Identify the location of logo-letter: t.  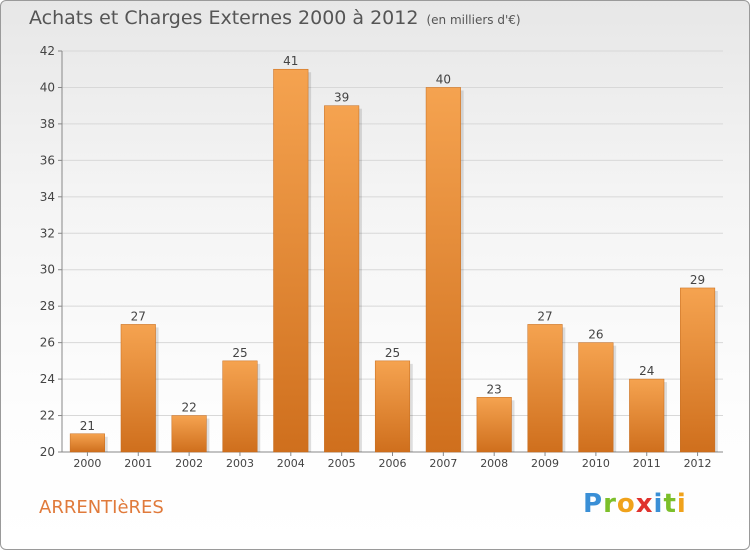
(670, 504).